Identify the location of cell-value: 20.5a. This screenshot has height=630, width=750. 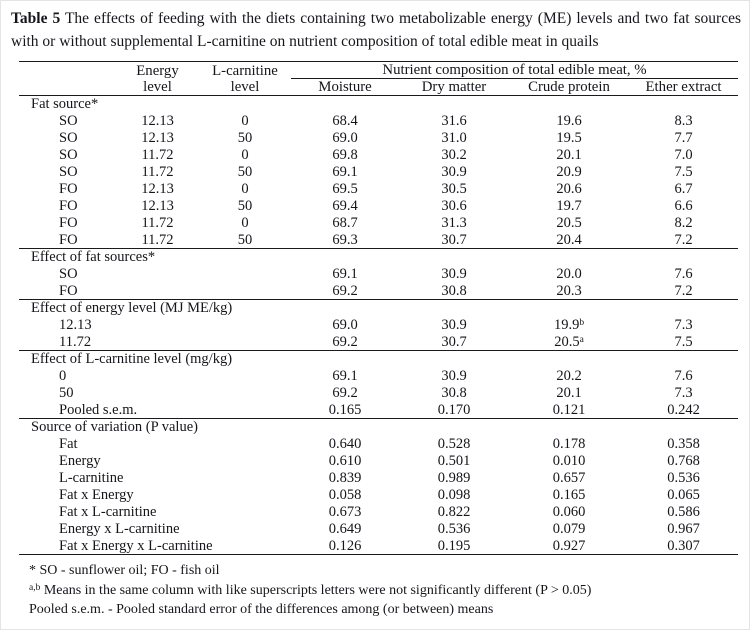
(569, 341).